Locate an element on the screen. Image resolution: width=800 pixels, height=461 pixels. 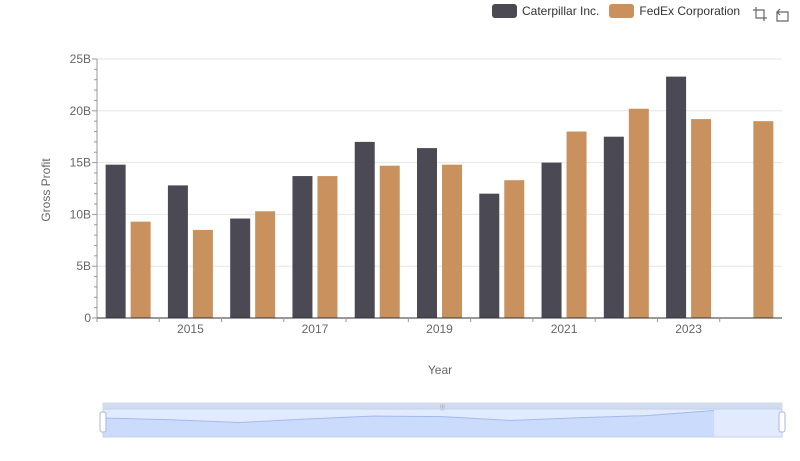
x-tick-label: 2019 is located at coordinates (439, 329).